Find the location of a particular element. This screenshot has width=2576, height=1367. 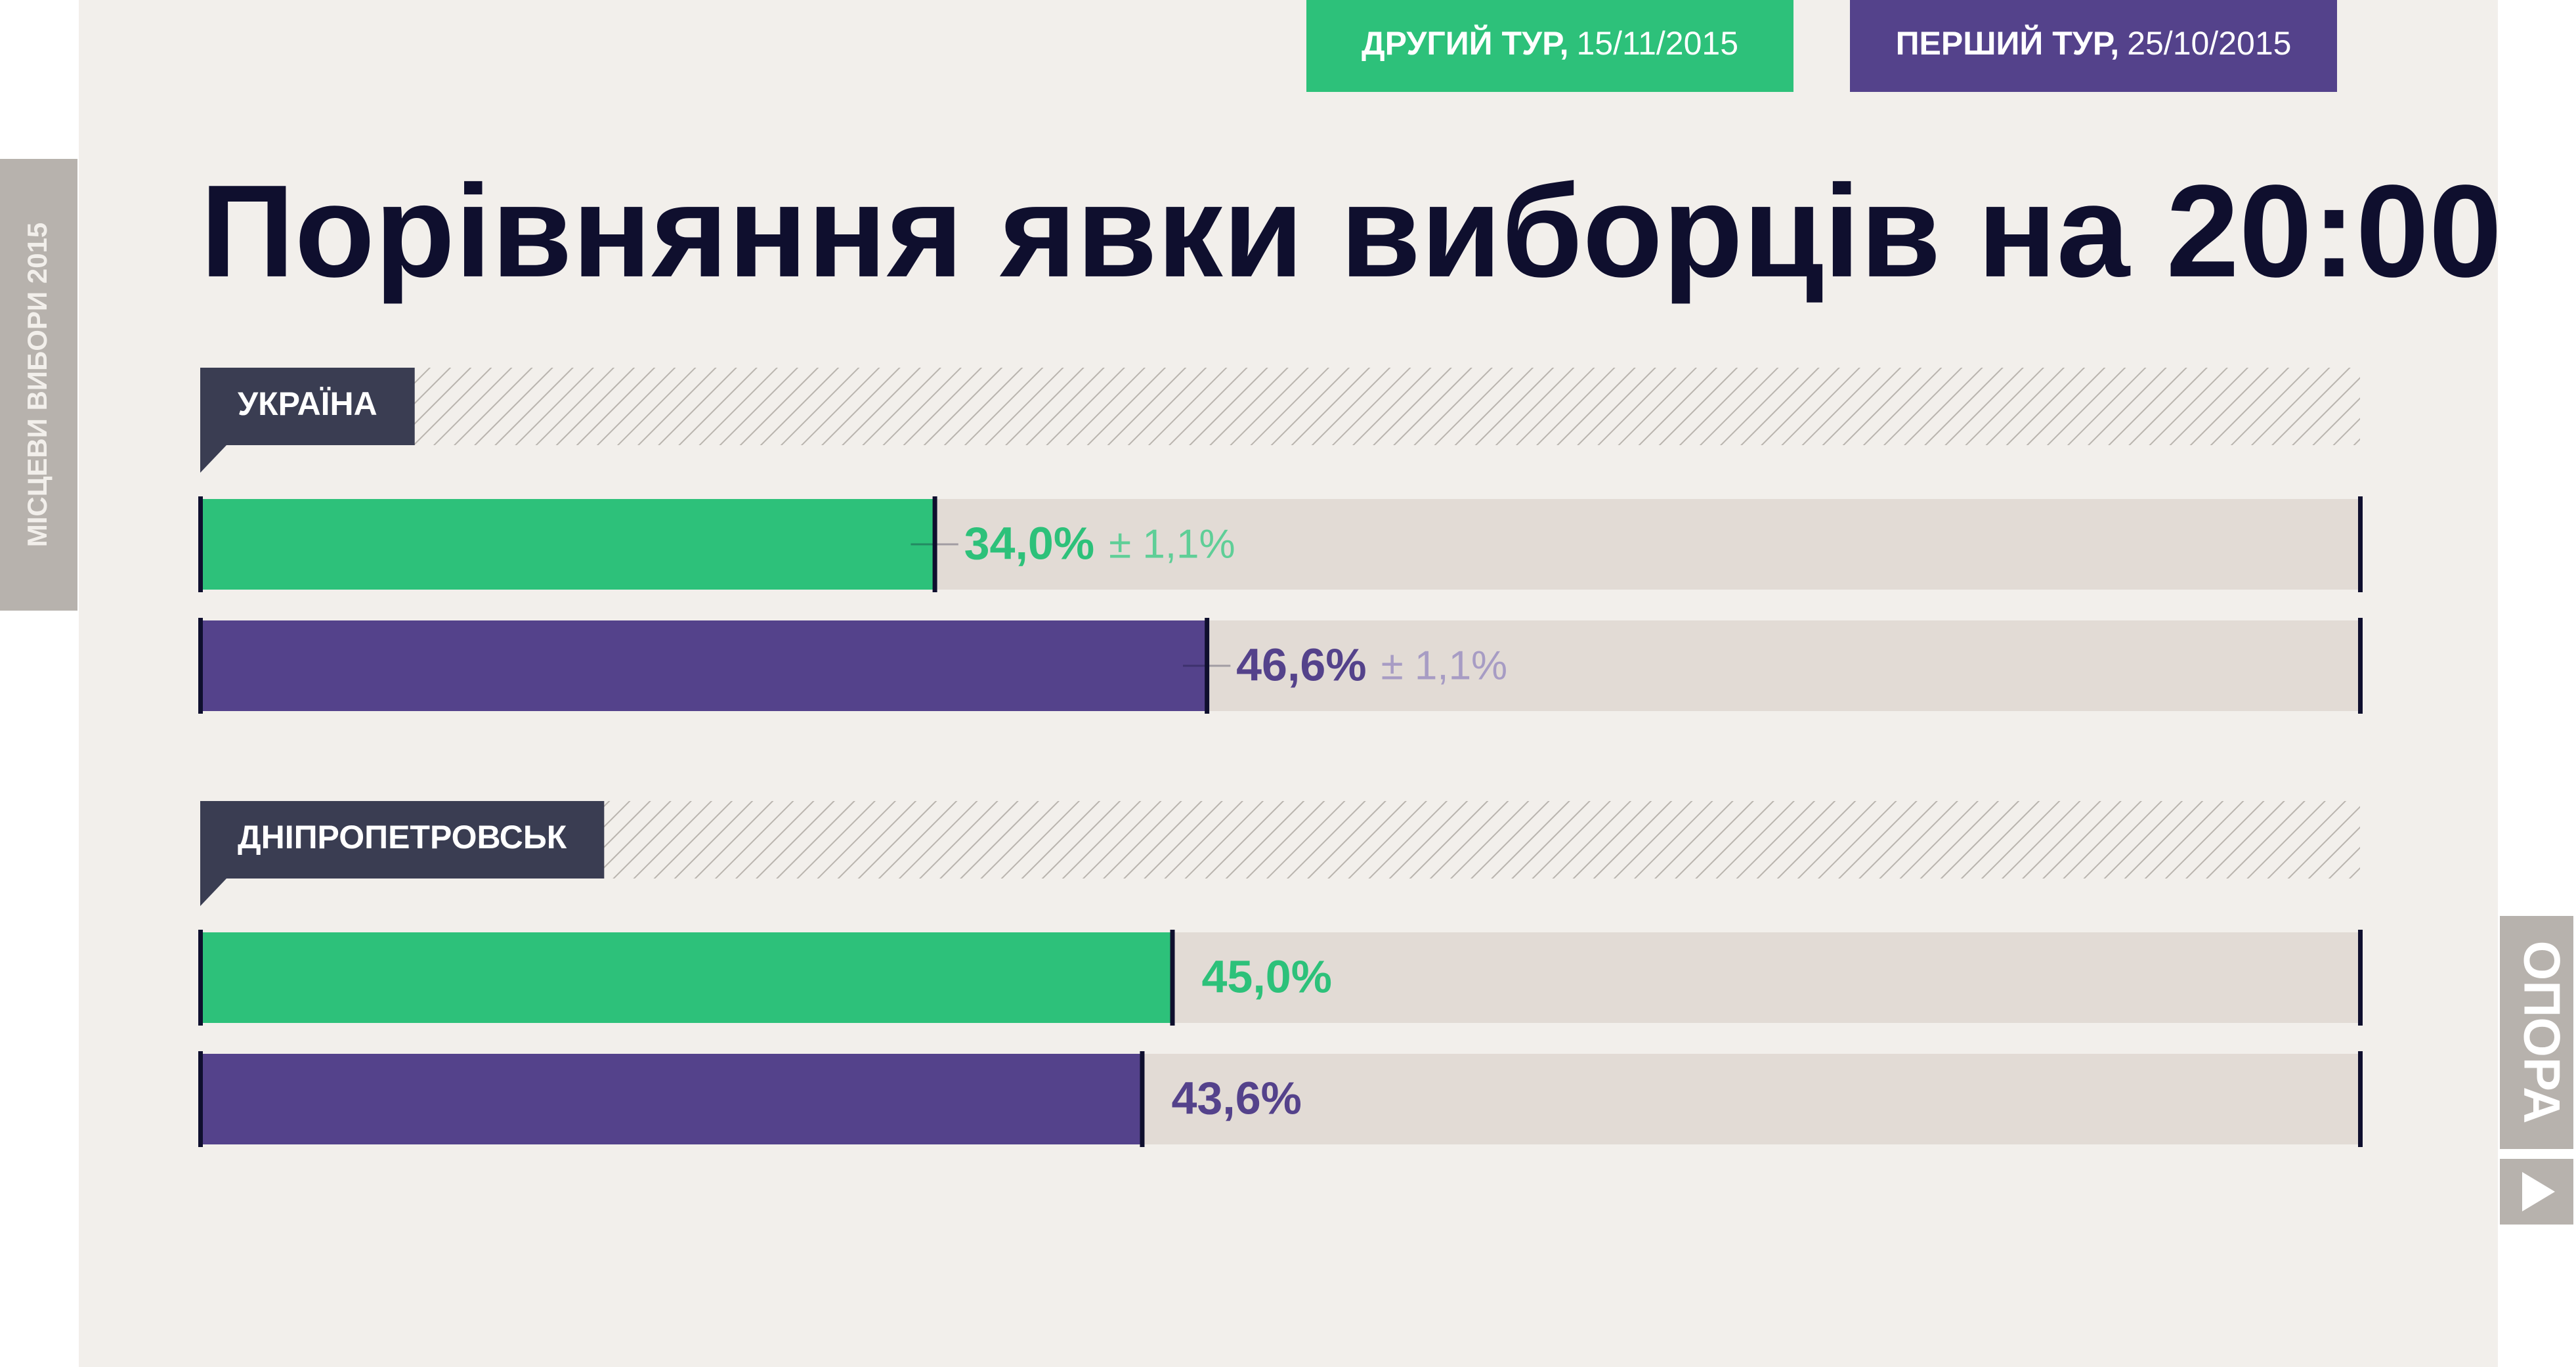

group-label: ДНІПРОПЕТРОВСЬК is located at coordinates (402, 837).